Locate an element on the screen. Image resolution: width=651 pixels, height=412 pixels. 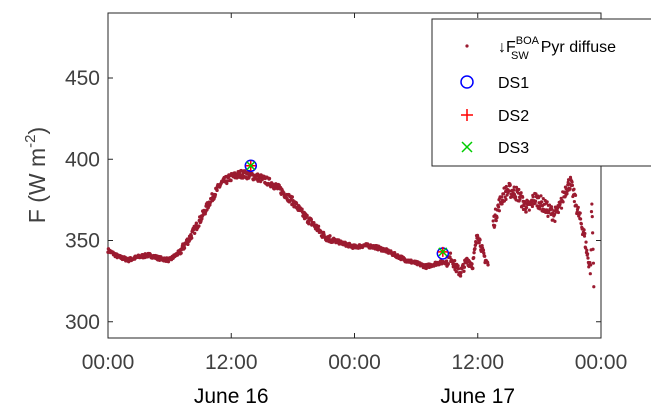
date-labels: June 16 June 17 is located at coordinates (354, 396).